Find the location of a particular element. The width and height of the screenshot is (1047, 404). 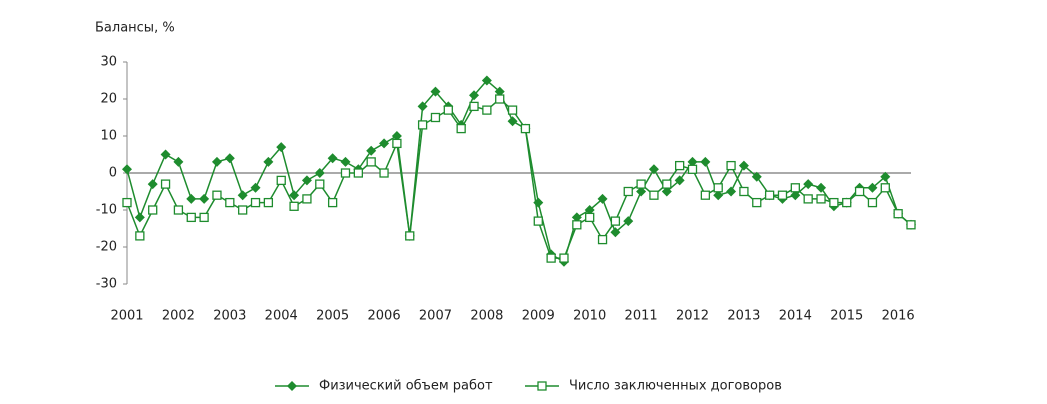

x-tick-label: 2012 is located at coordinates (692, 316).